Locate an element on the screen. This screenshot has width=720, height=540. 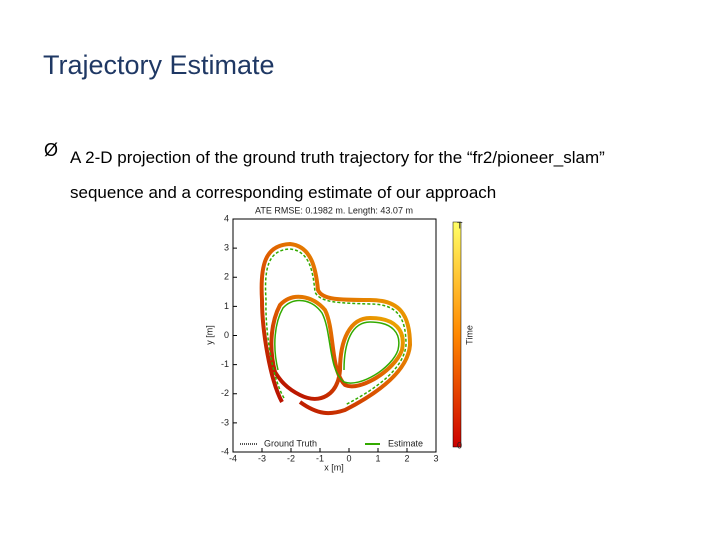
y-tick-label: -2 is located at coordinates (225, 393).